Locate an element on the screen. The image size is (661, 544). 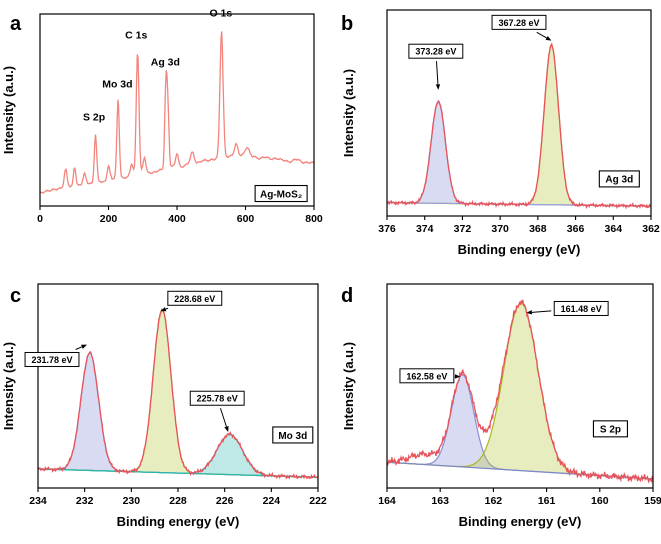
panel-letter: b is located at coordinates (347, 24).